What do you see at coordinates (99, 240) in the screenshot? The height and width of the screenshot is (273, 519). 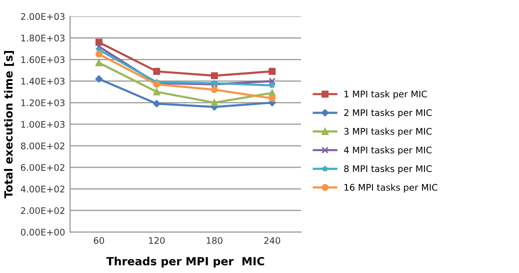 I see `x-tick-label: 60` at bounding box center [99, 240].